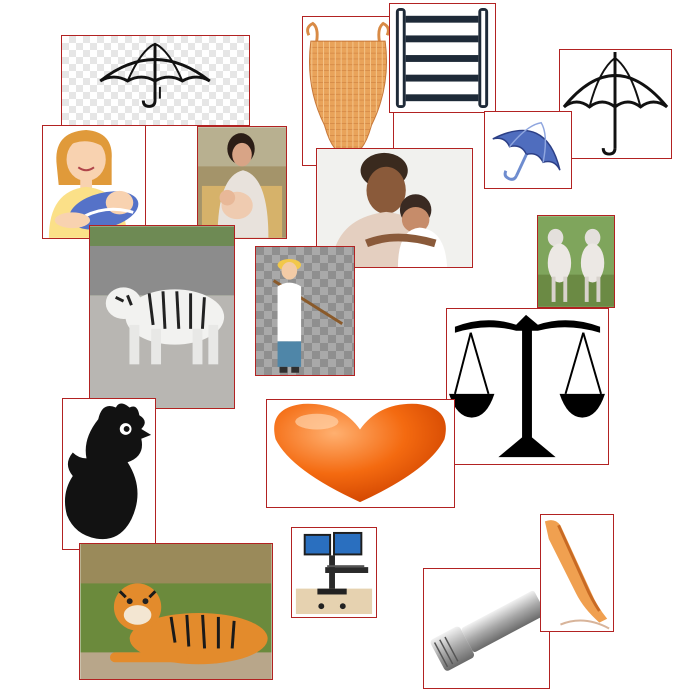 This screenshot has height=700, width=700. I want to click on umbrella-outline-image, so click(155, 80).